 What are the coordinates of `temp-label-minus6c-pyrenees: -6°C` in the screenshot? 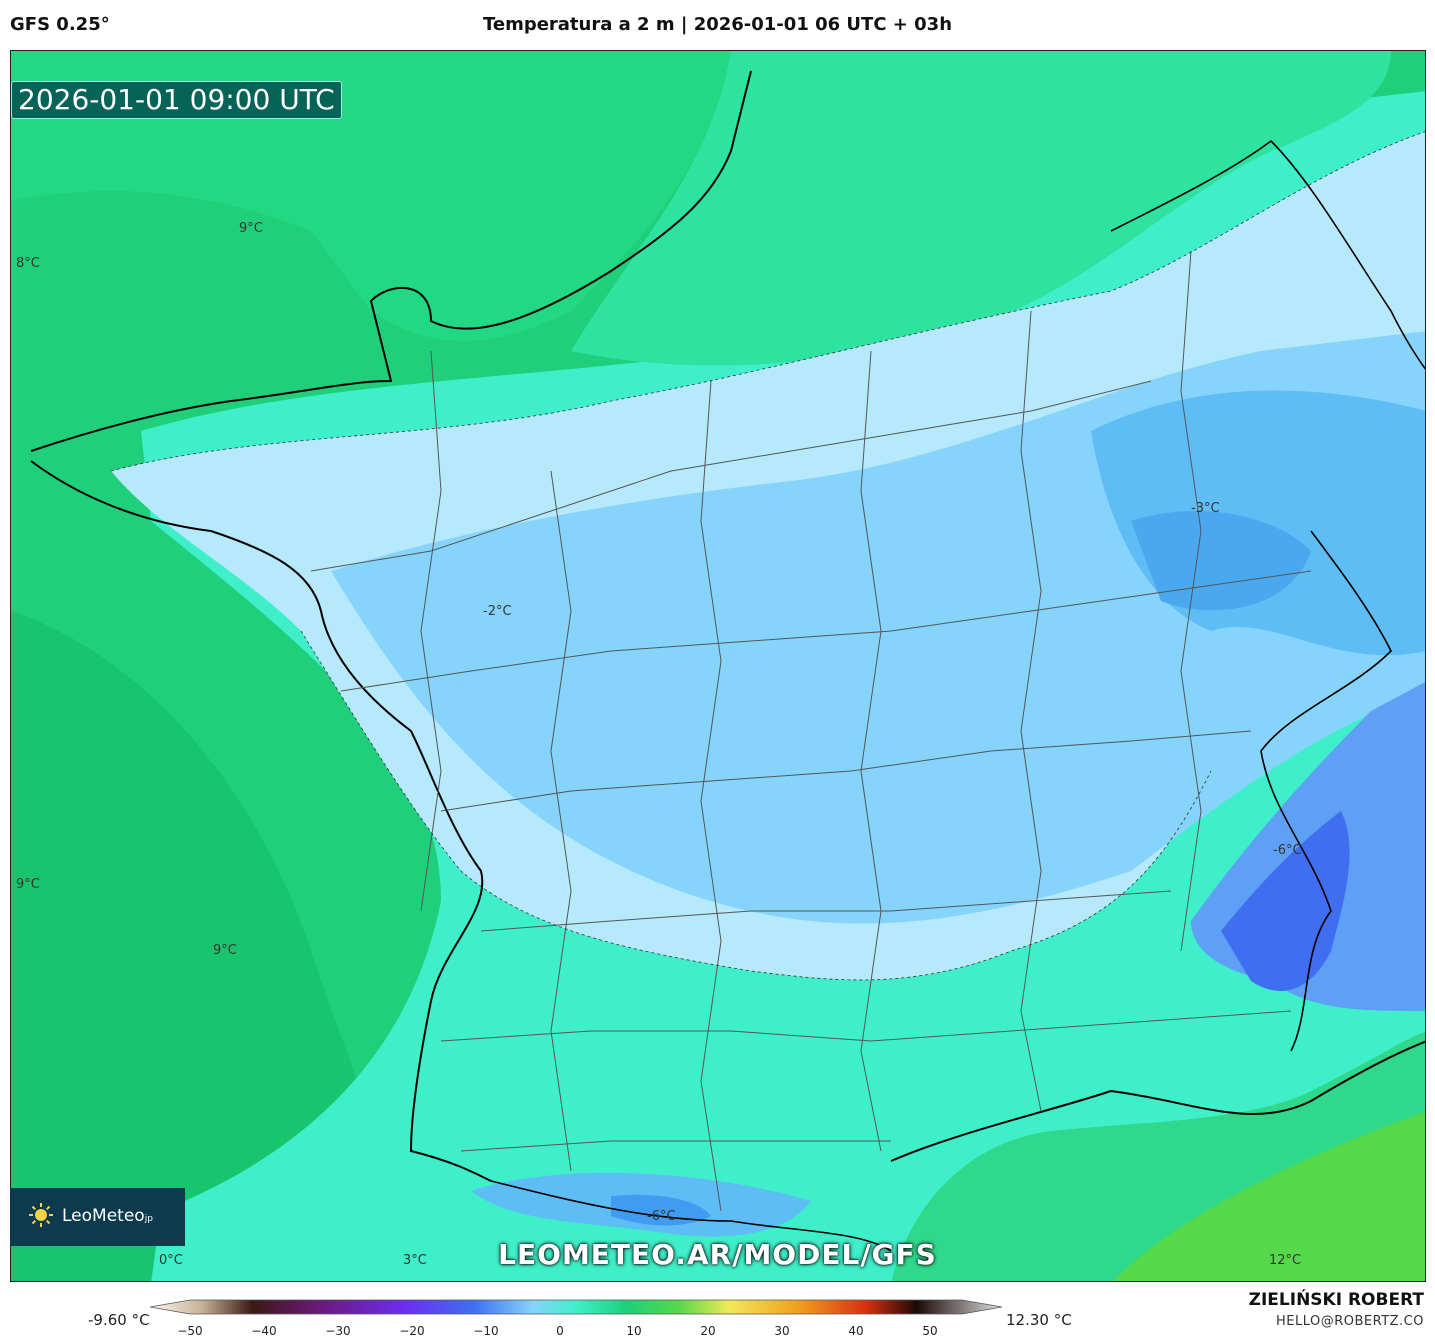 It's located at (661, 1216).